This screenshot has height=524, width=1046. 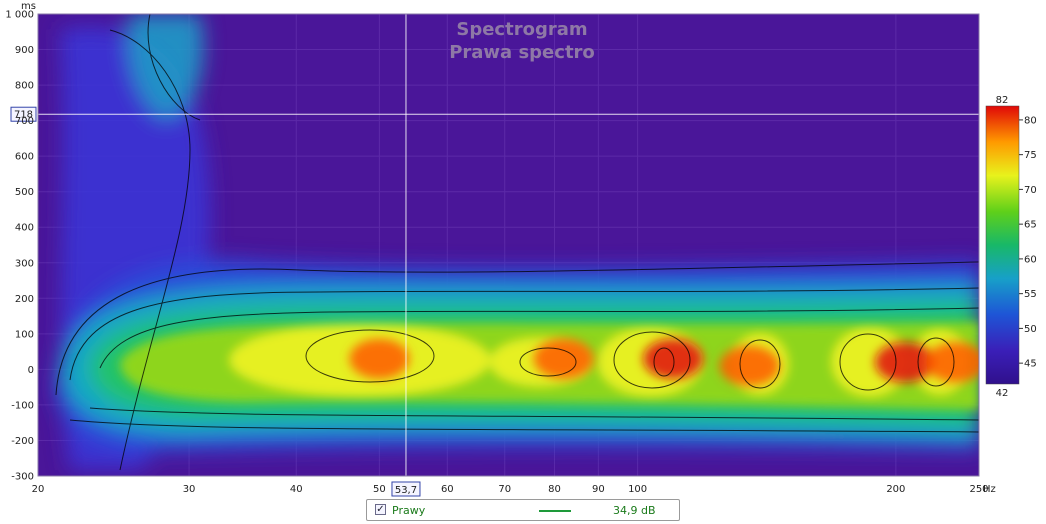 What do you see at coordinates (24, 228) in the screenshot?
I see `y-tick-label: 400` at bounding box center [24, 228].